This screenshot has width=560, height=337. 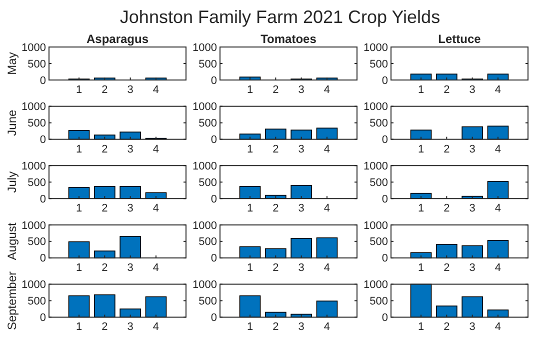 I want to click on y-axis-title: August, so click(x=12, y=241).